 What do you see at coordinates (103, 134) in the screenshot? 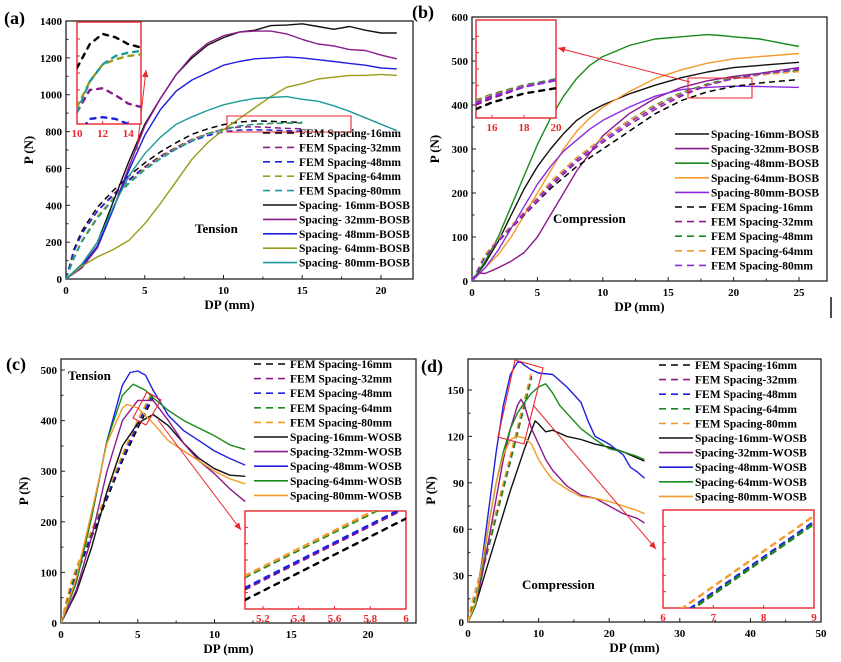
I see `inset-x-tick-label: 12` at bounding box center [103, 134].